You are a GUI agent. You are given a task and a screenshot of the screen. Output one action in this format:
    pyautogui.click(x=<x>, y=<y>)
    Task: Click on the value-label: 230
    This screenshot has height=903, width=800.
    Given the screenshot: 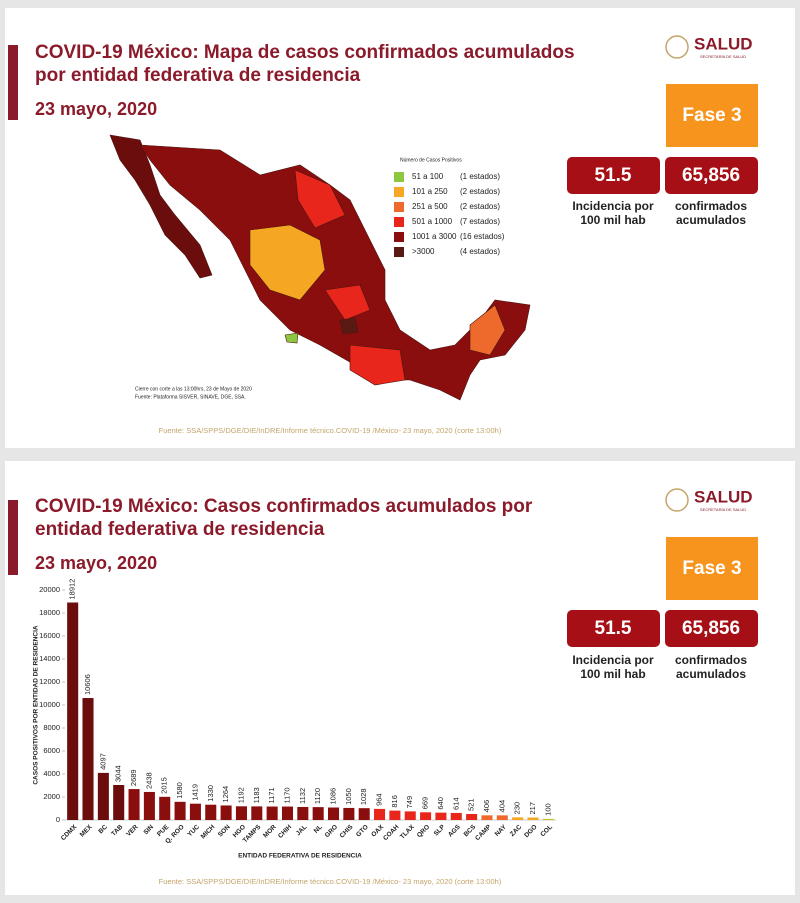 What is the action you would take?
    pyautogui.click(x=517, y=808)
    